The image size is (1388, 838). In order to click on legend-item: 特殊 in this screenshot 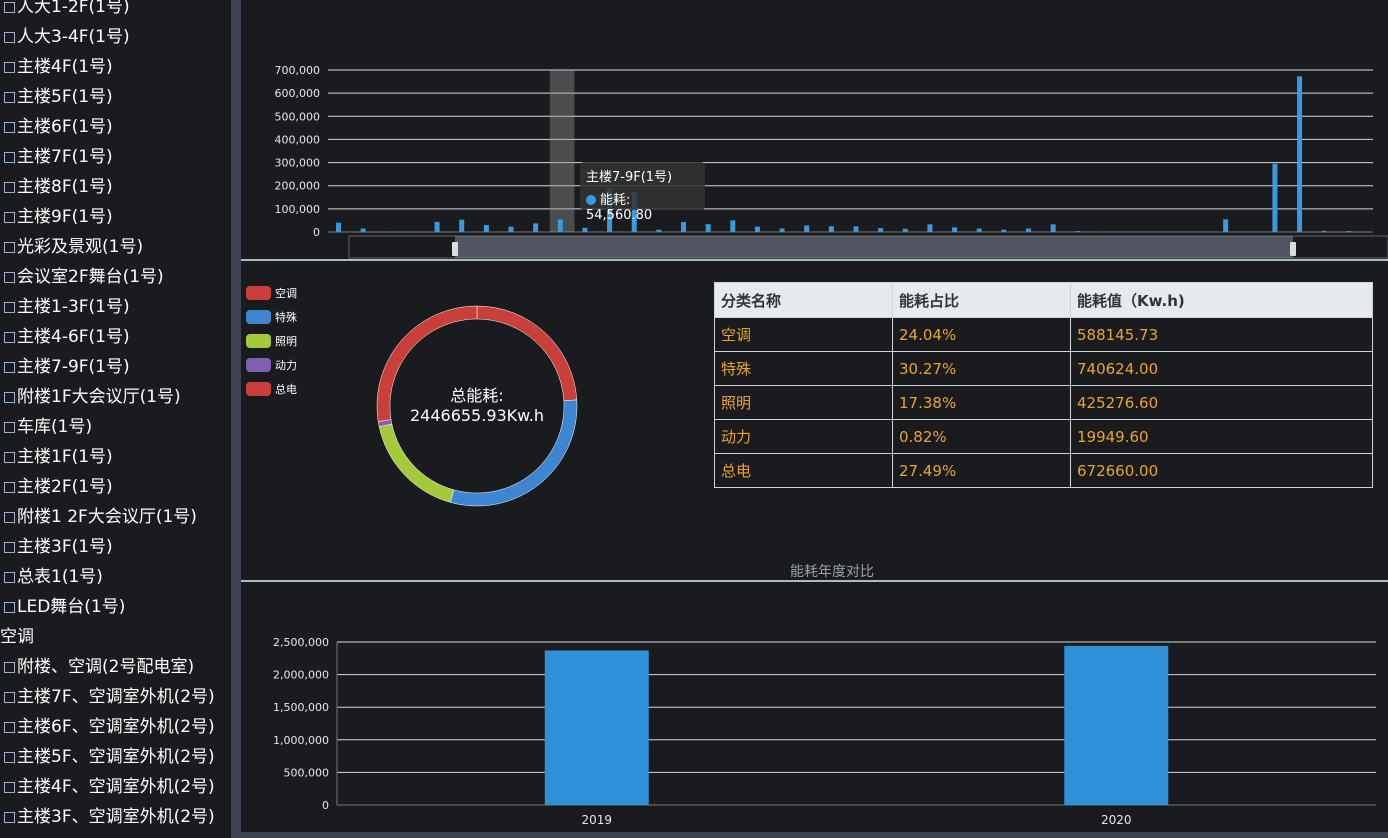, I will do `click(271, 318)`.